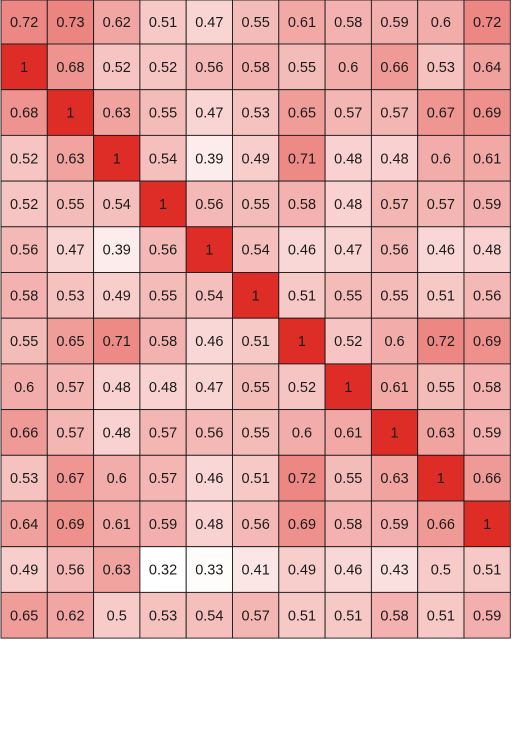 The image size is (519, 751). I want to click on heatmap-cell-label-r12-c5: 0.41, so click(256, 571).